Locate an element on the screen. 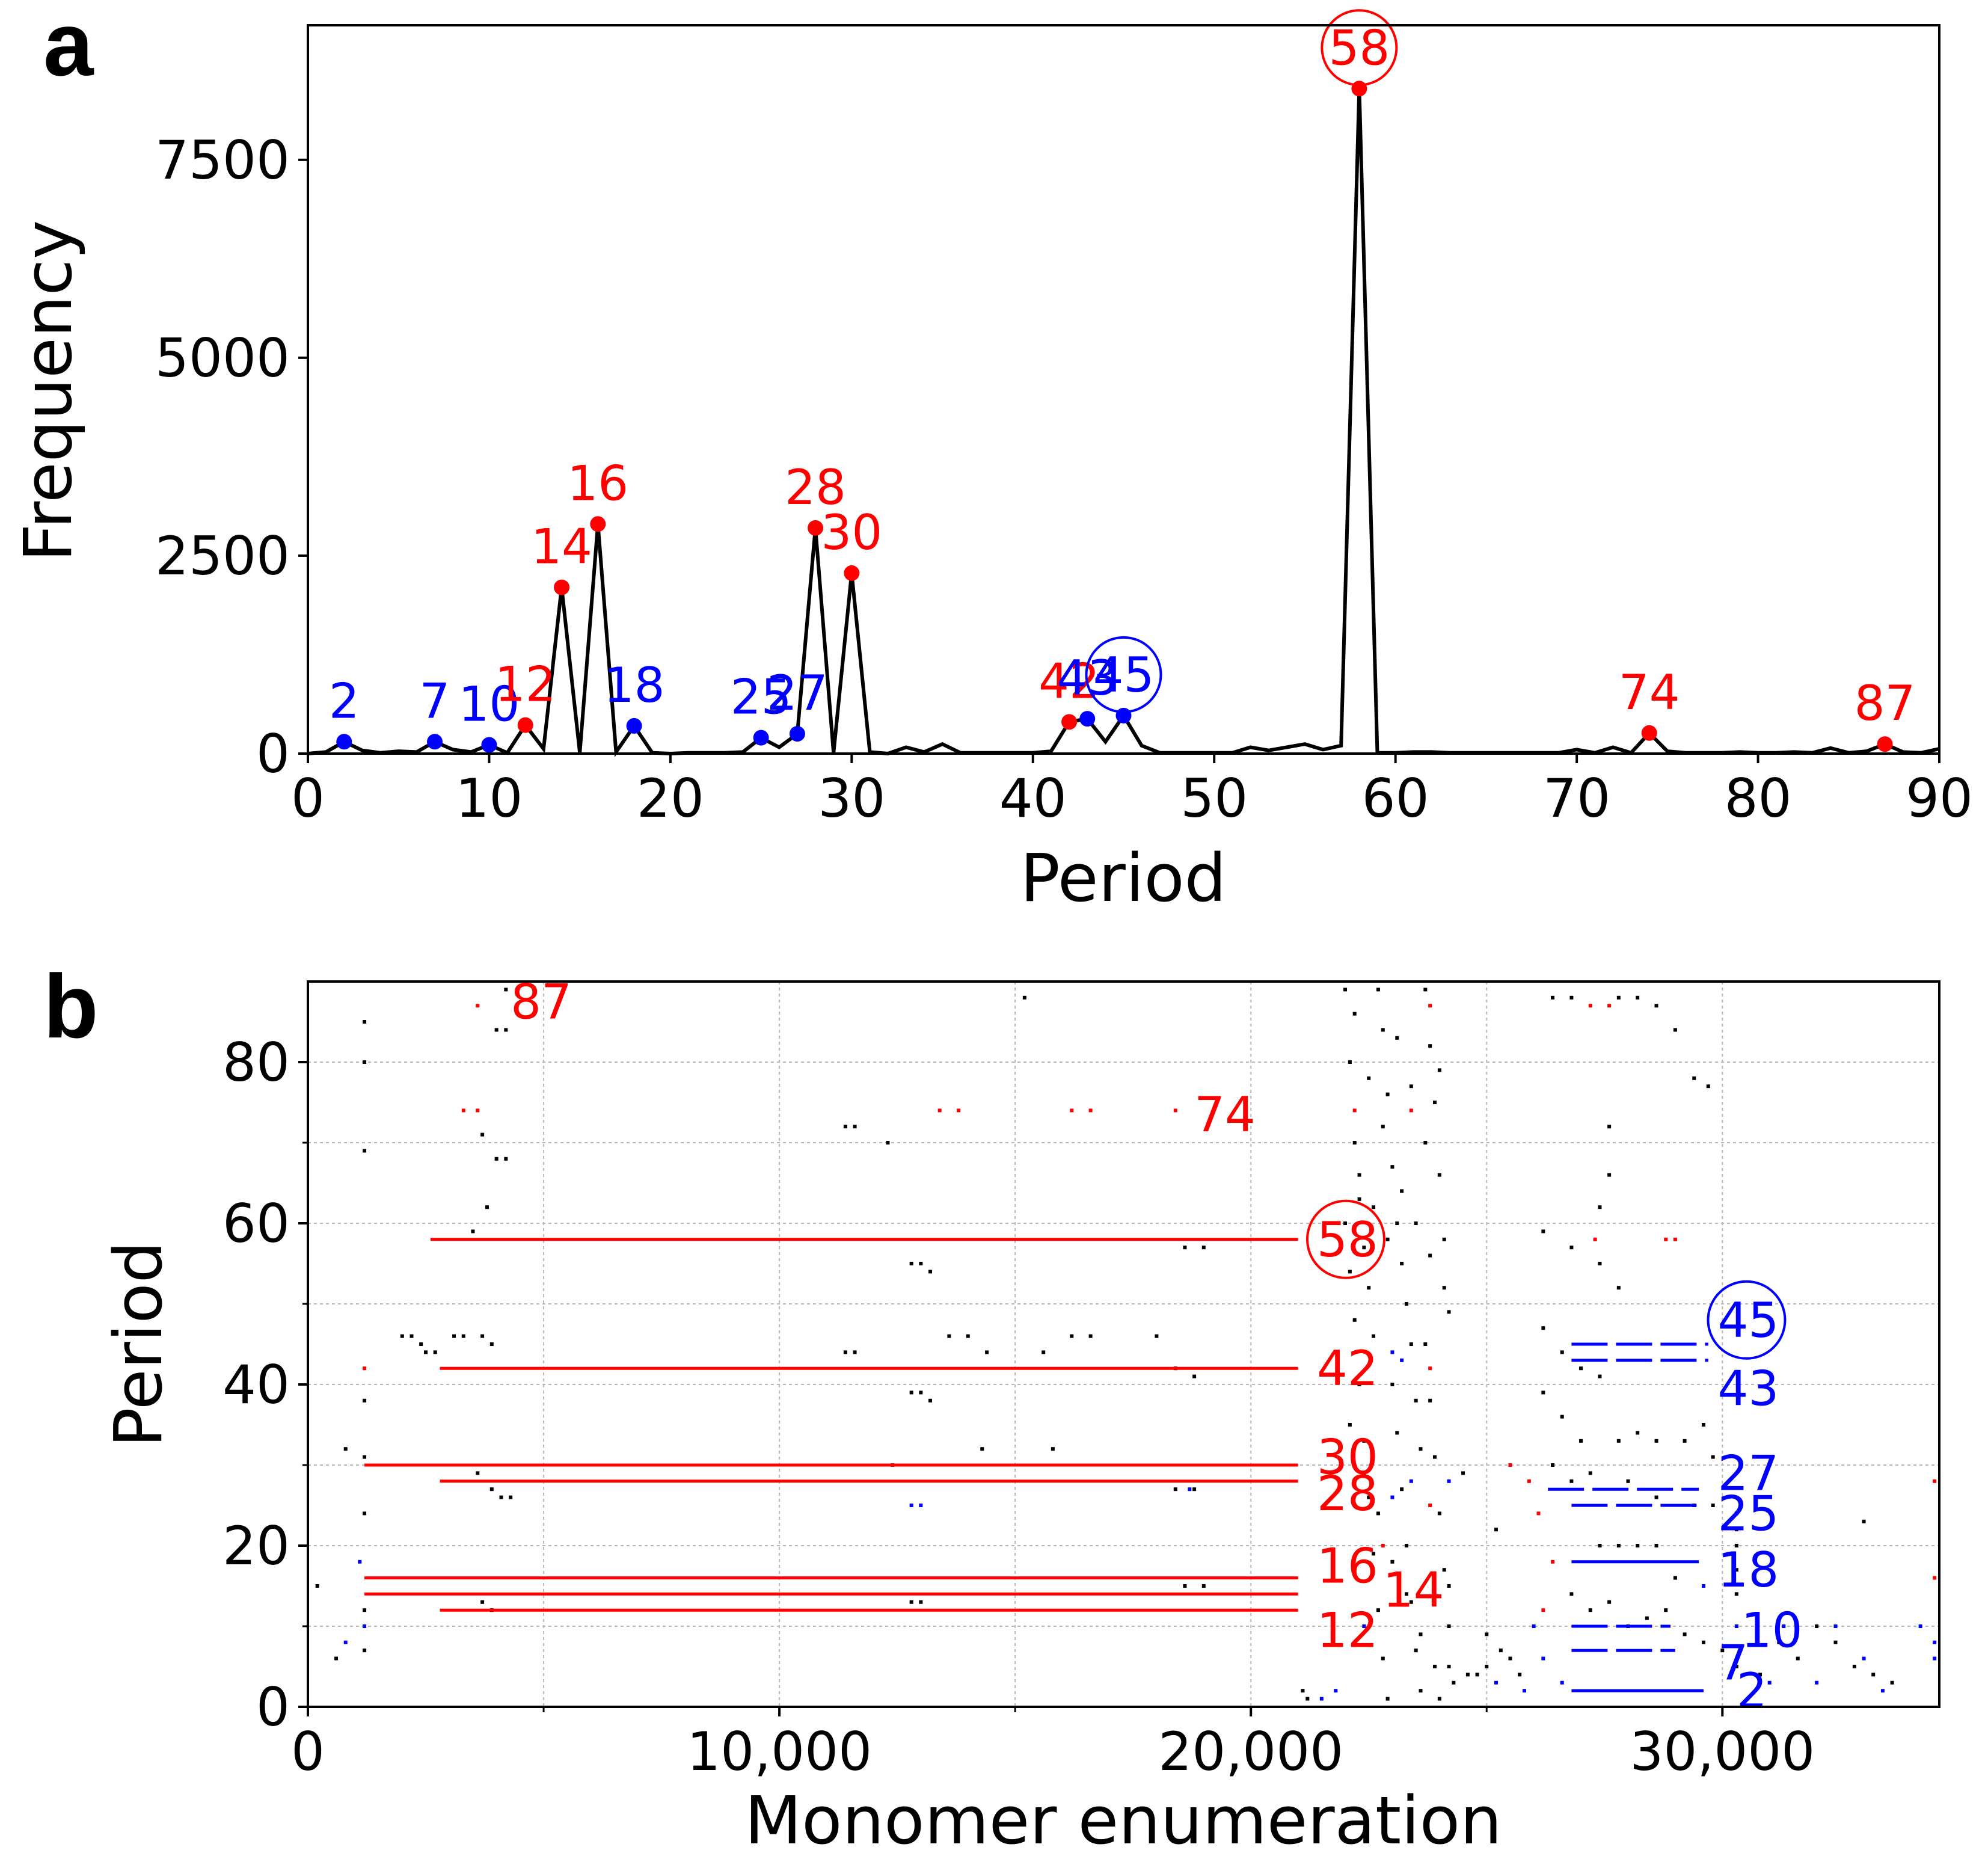 This screenshot has width=1988, height=1865. period-label: 27 is located at coordinates (1748, 1473).